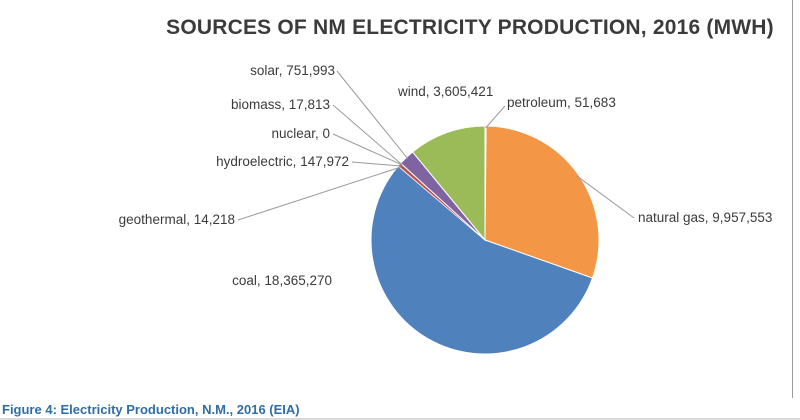 This screenshot has height=420, width=800. What do you see at coordinates (282, 280) in the screenshot?
I see `data-label-coal: coal, 18,365,270` at bounding box center [282, 280].